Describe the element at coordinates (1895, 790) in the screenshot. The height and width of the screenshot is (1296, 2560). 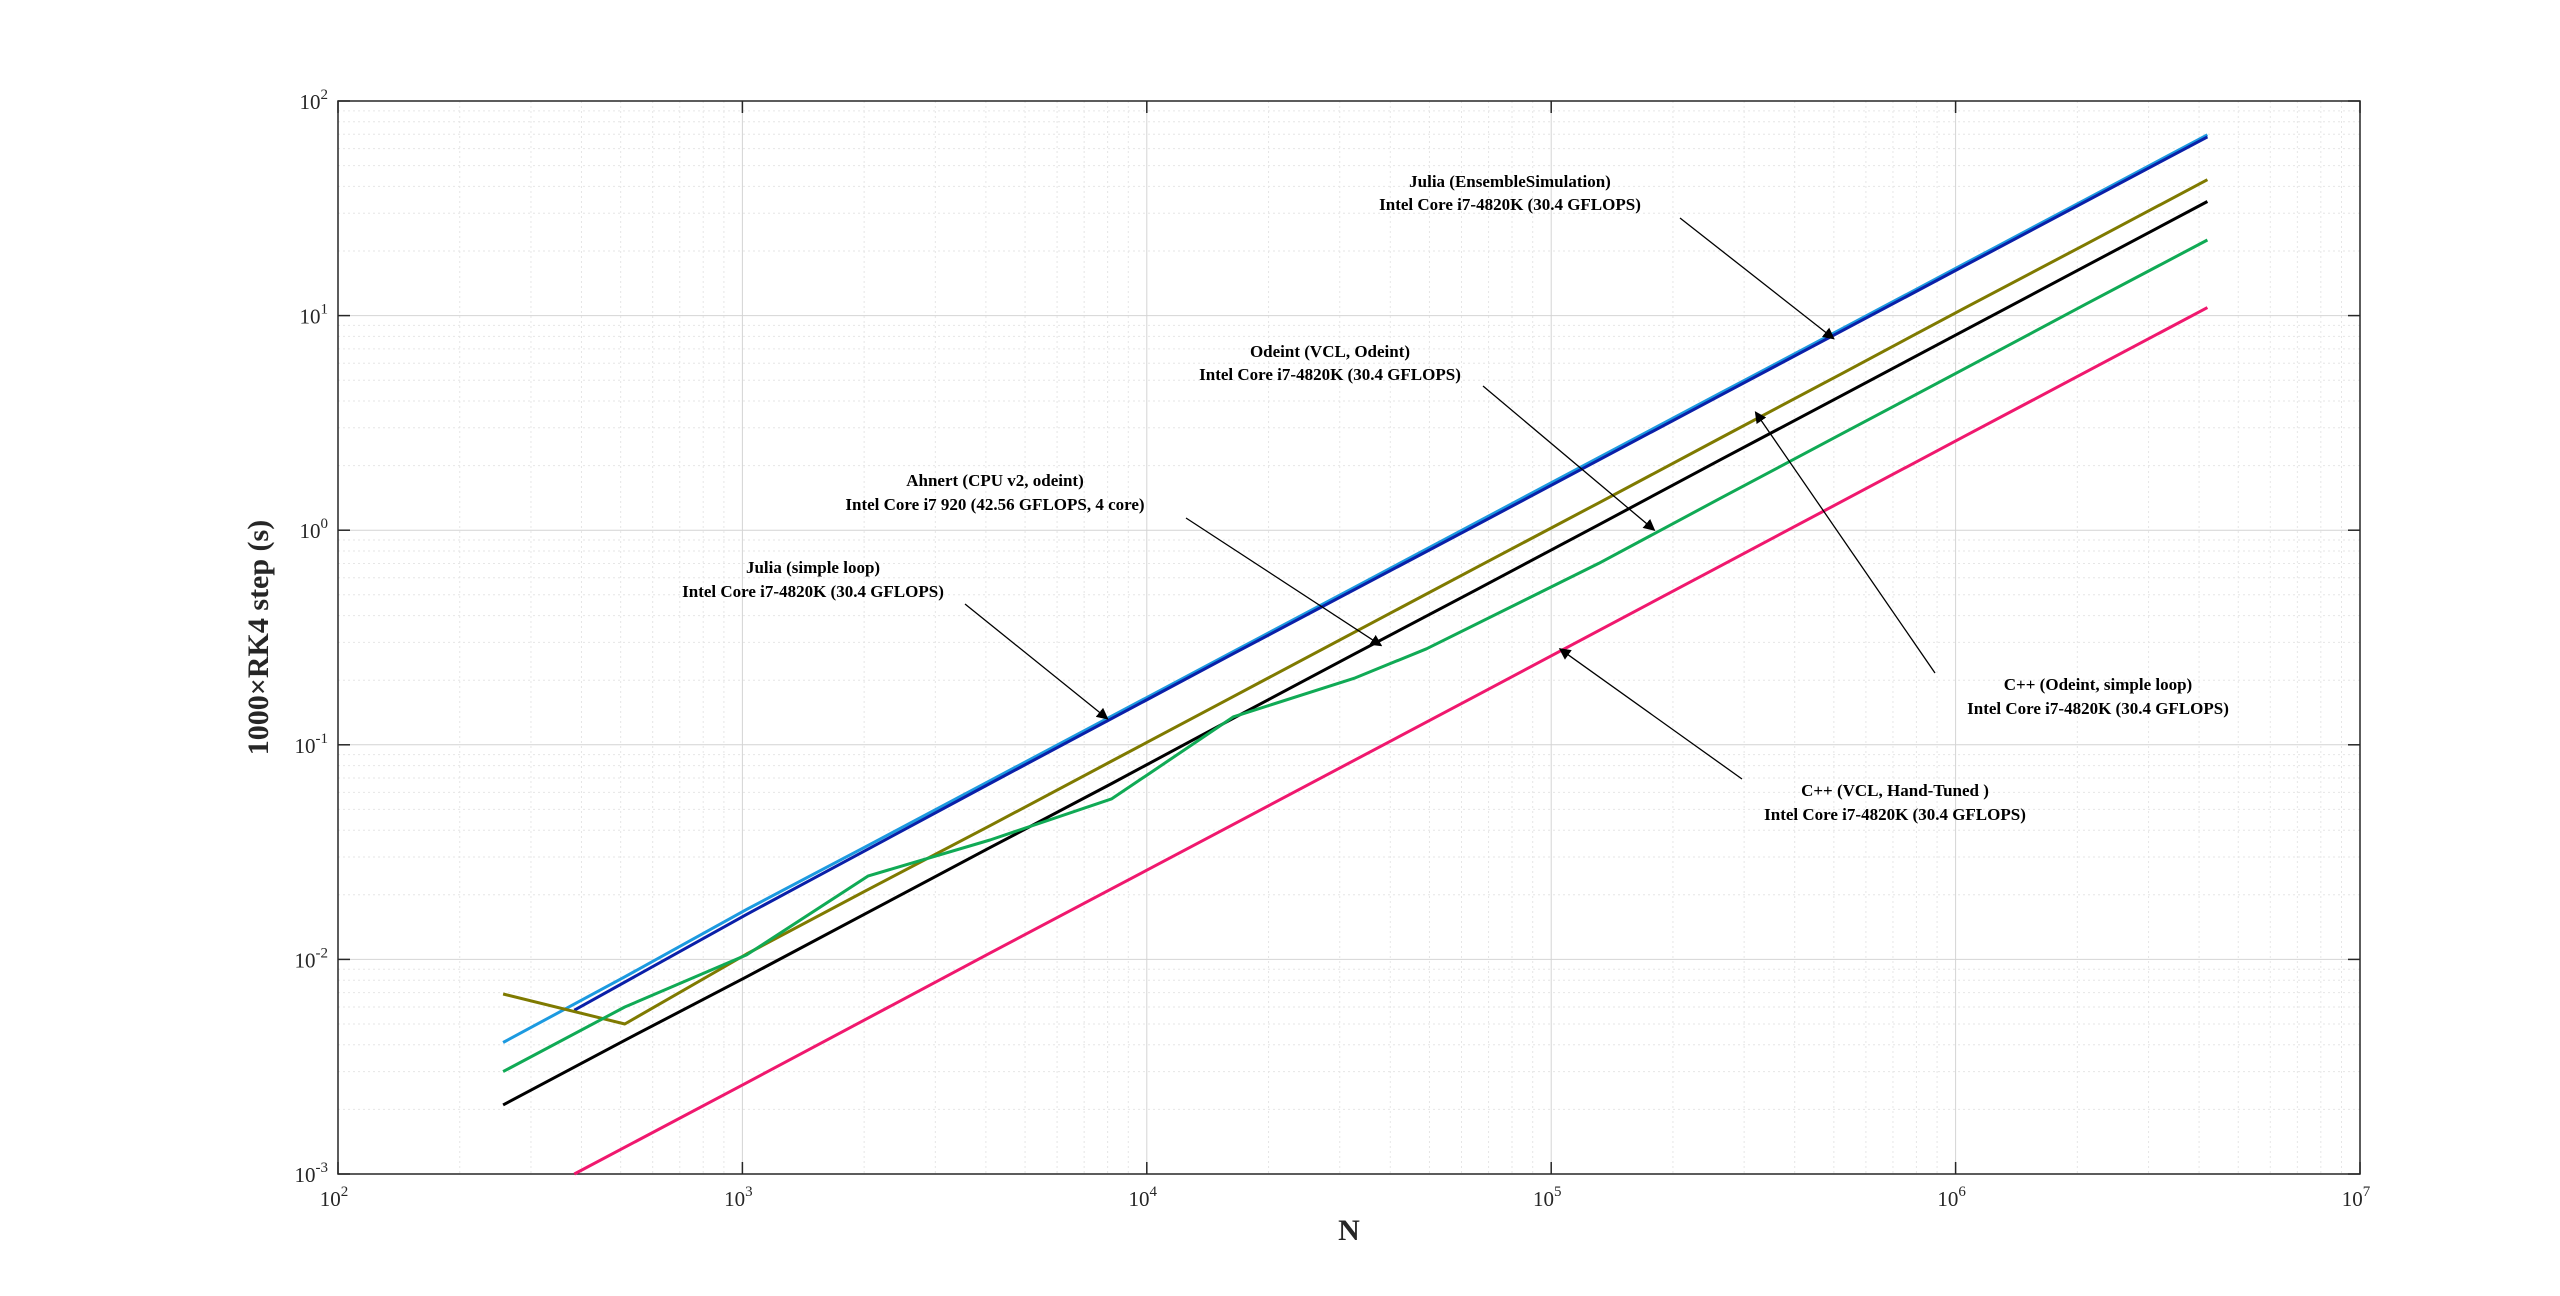
I see `annotation-title: C++ (VCL, Hand-Tuned )` at that location.